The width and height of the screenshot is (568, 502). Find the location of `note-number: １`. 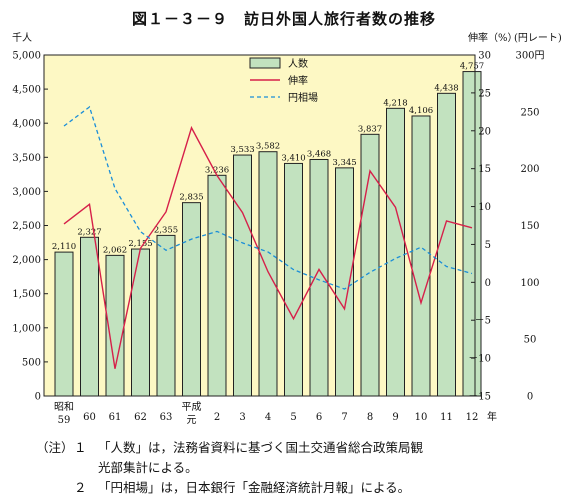

note-number: １ is located at coordinates (80, 447).